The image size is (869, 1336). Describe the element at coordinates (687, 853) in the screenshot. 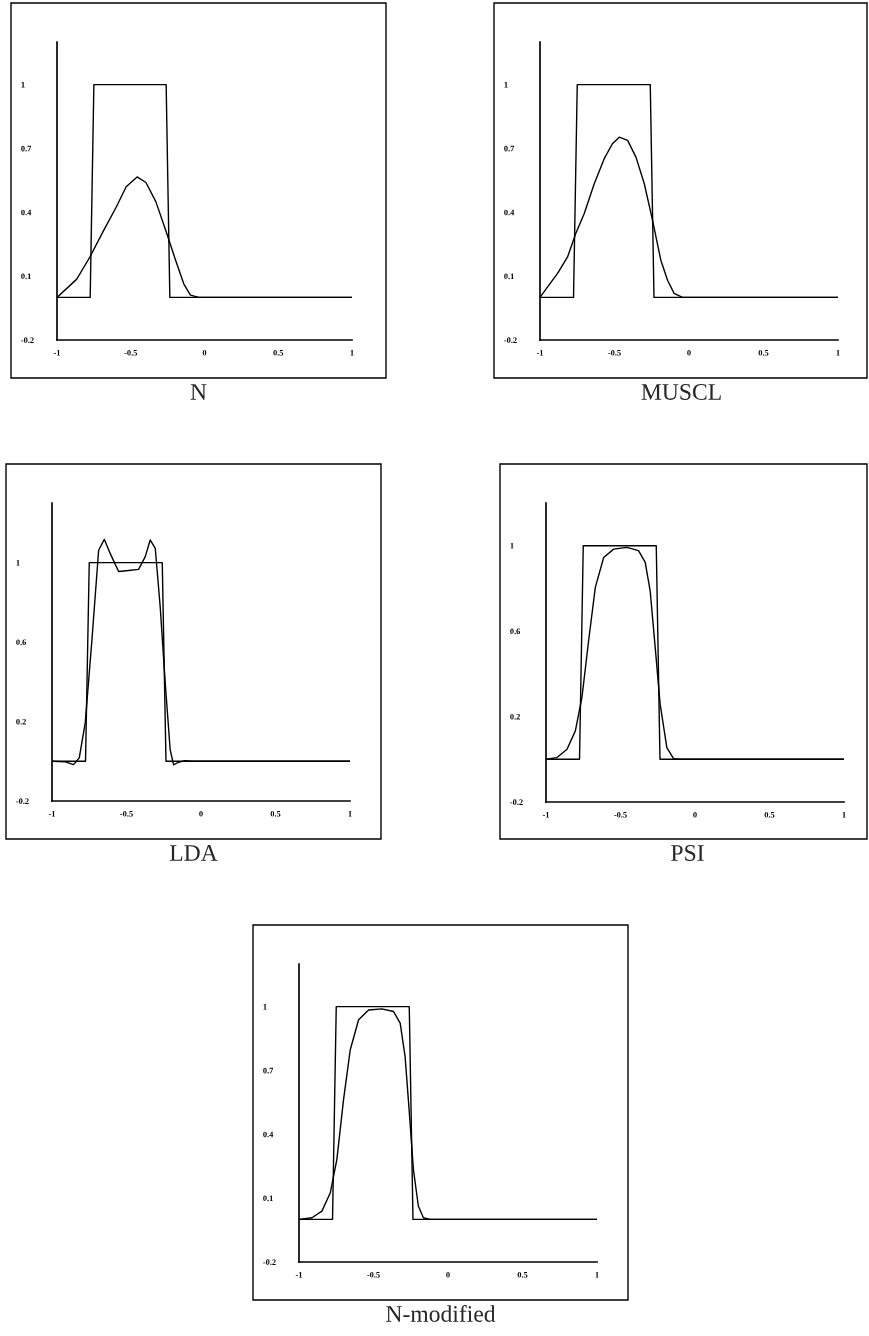

I see `text: PSI` at that location.